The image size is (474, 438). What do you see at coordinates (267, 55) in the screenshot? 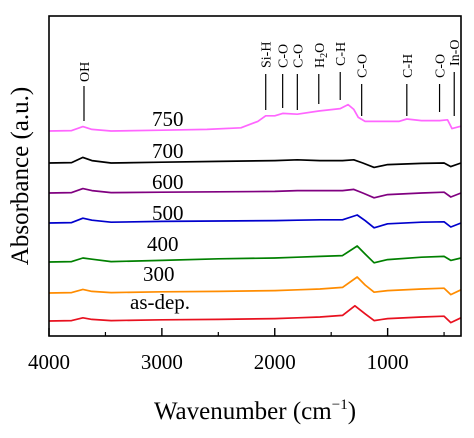
I see `peak-label: Si-H` at bounding box center [267, 55].